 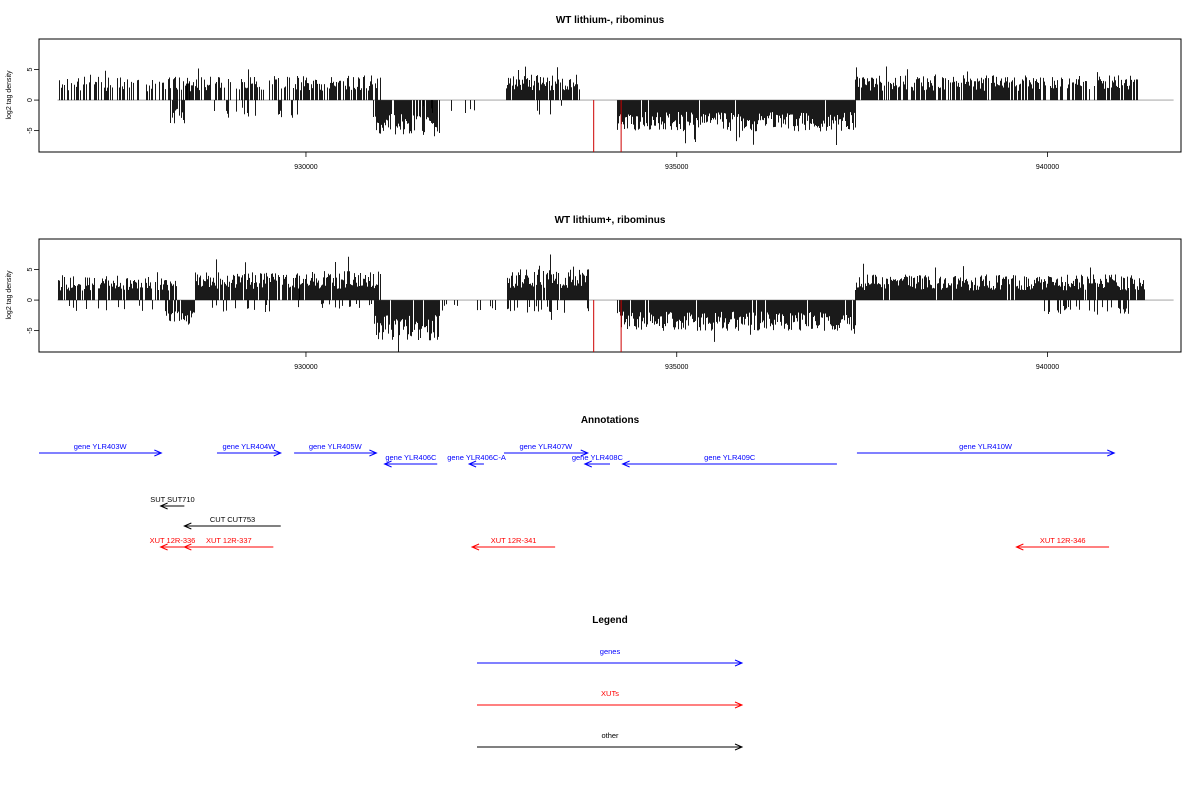 I want to click on legend: Legend genes XUTs other, so click(x=610, y=683).